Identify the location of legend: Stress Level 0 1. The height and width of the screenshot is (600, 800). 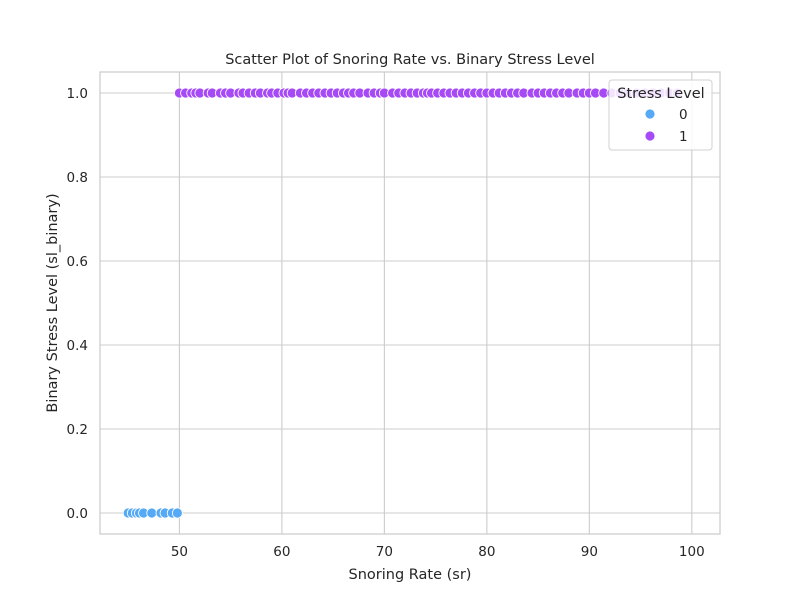
(660, 115).